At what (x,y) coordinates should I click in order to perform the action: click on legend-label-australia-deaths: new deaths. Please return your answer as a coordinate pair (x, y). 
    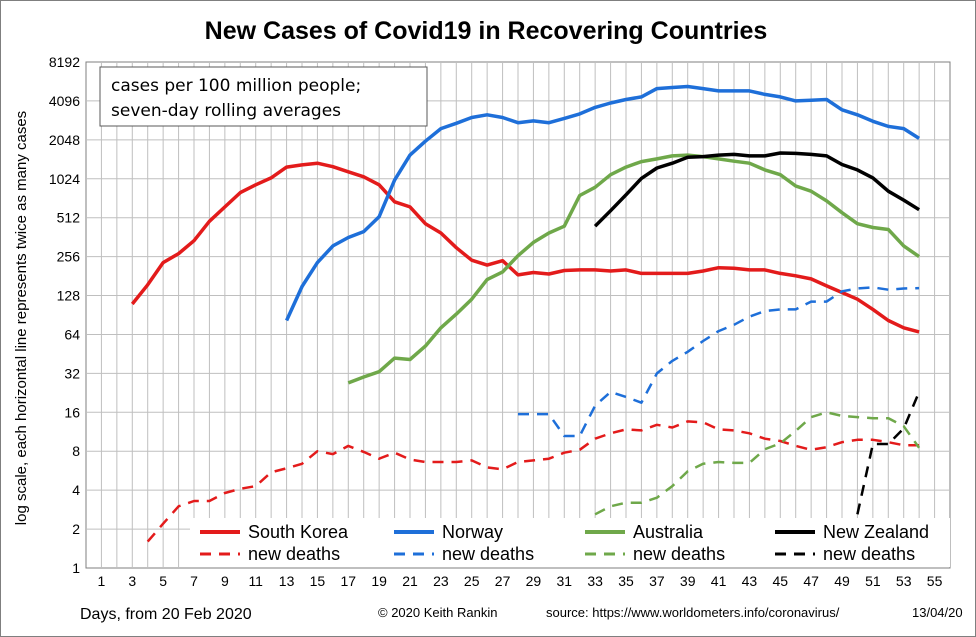
    Looking at the image, I should click on (679, 554).